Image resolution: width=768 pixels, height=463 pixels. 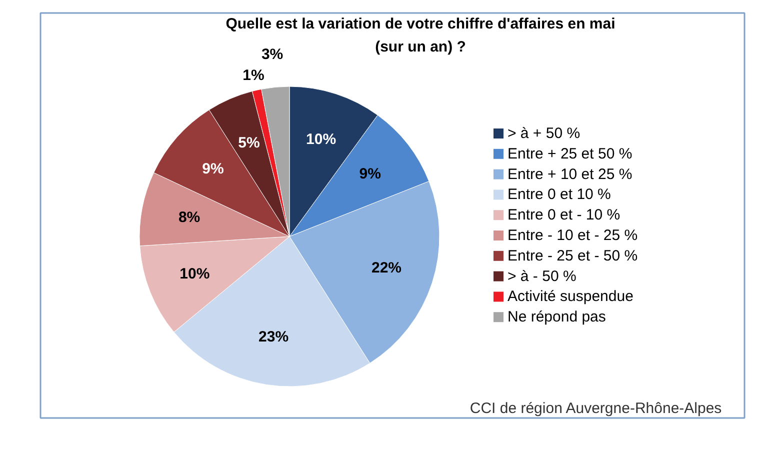 What do you see at coordinates (273, 337) in the screenshot?
I see `data-label: 23%` at bounding box center [273, 337].